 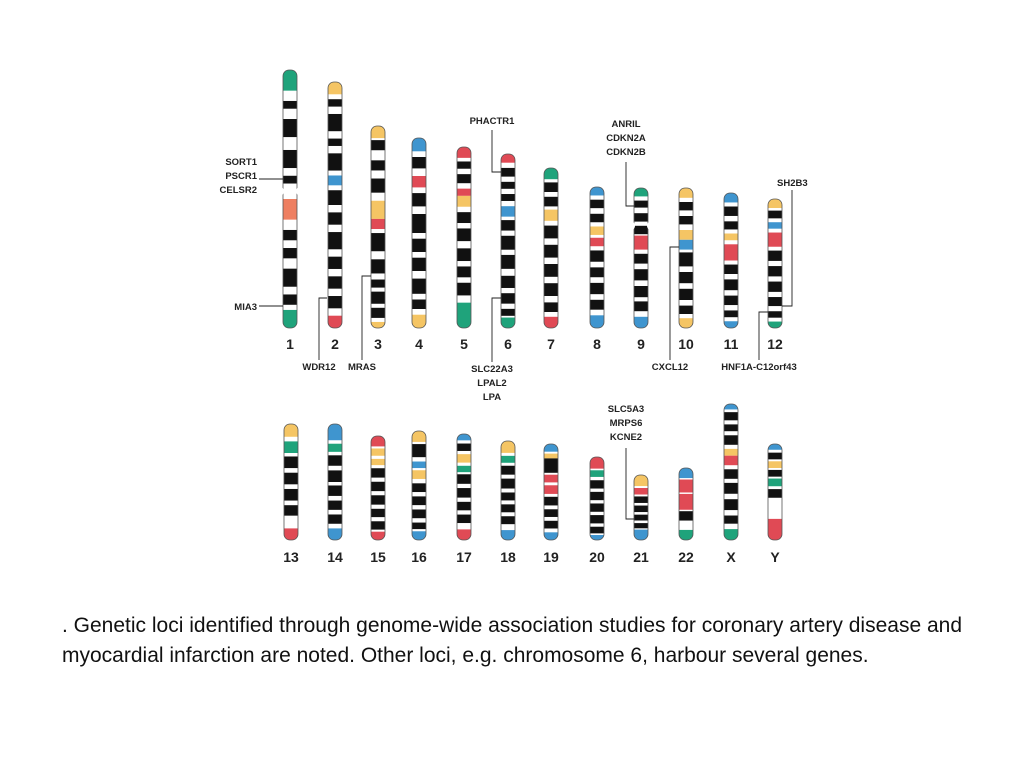 I want to click on locus-annotation-1: SORT1 PSCR1 CELSR2, so click(x=251, y=176).